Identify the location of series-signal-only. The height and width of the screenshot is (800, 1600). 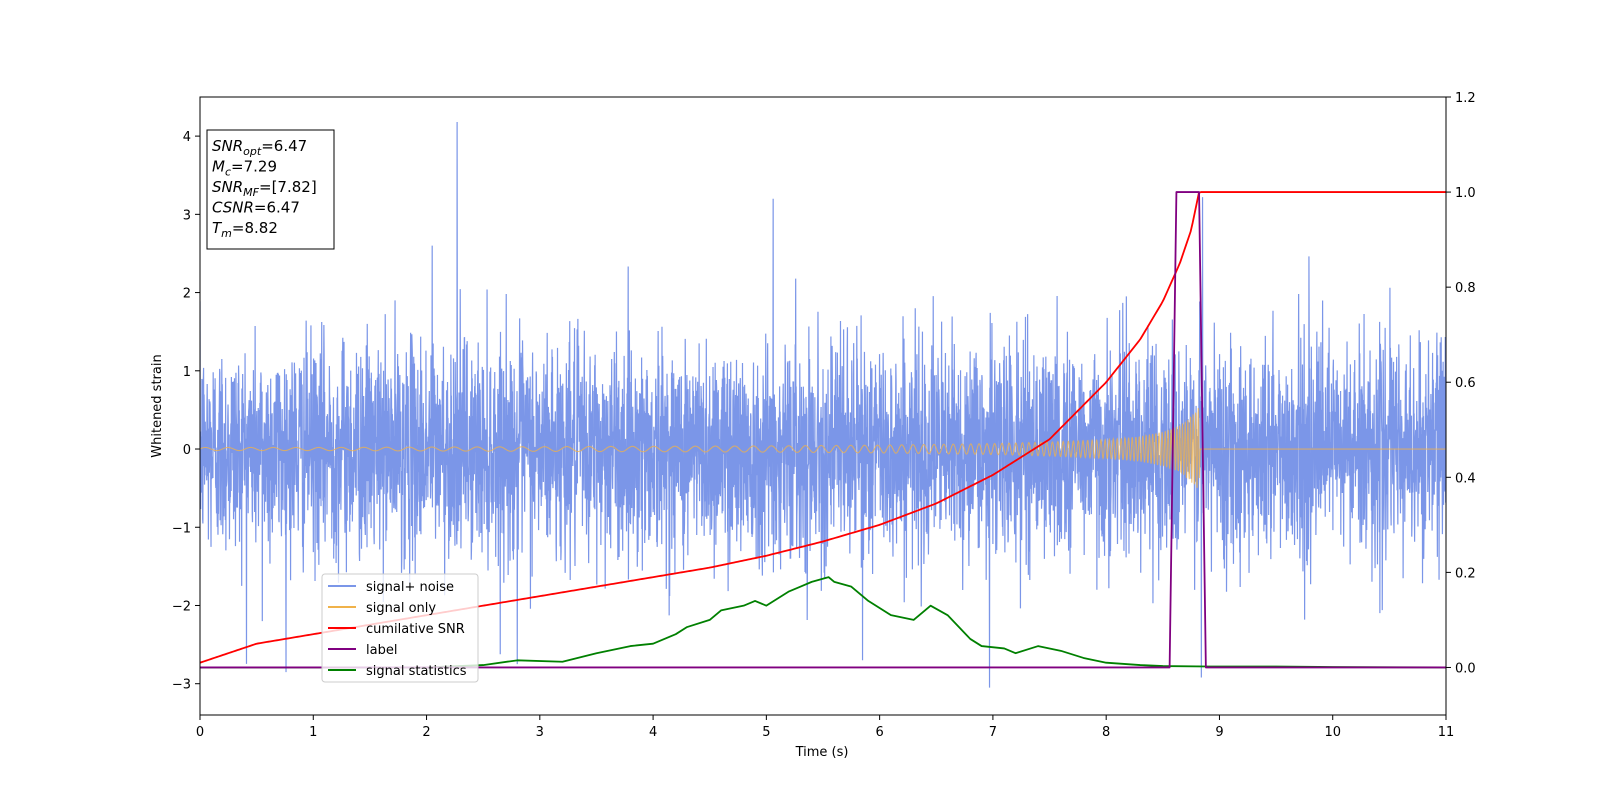
(823, 448).